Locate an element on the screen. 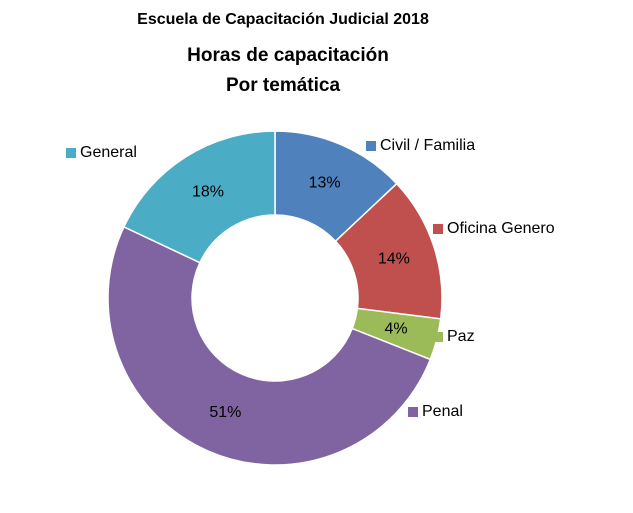 This screenshot has height=513, width=633. data-label: 18% is located at coordinates (208, 192).